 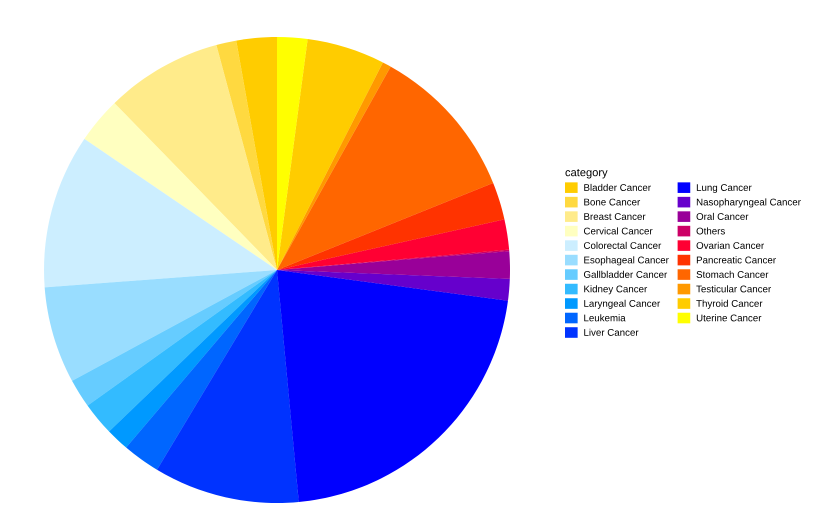 I want to click on legend-label: Ovarian Cancer, so click(x=730, y=245).